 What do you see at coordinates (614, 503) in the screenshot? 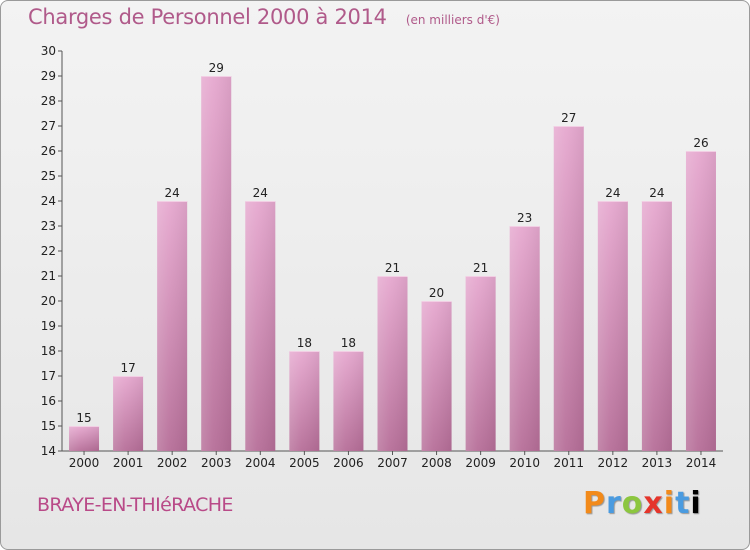
I see `logo-letter: r` at bounding box center [614, 503].